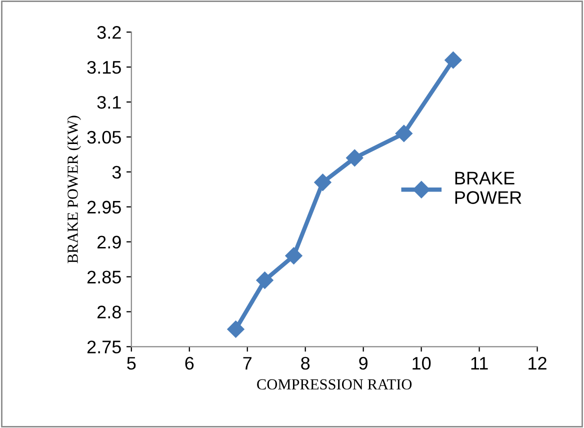 Image resolution: width=584 pixels, height=428 pixels. I want to click on y-tick-label: 3.15, so click(104, 67).